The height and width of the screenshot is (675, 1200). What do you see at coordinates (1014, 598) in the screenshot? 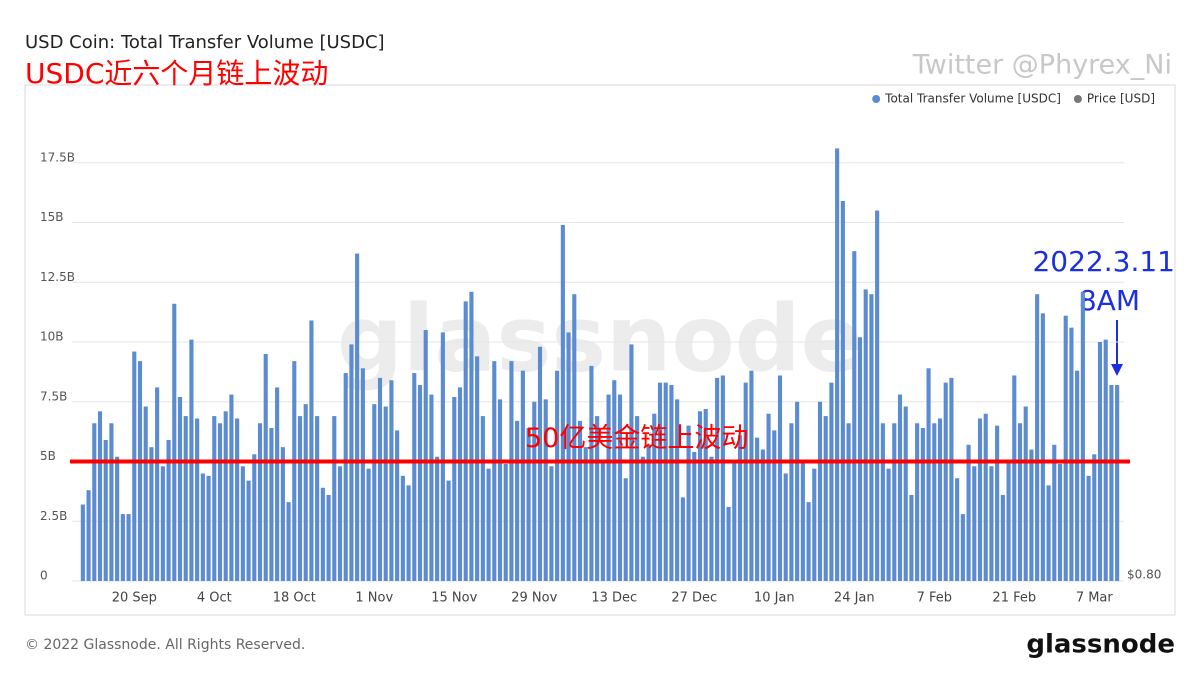
I see `x-tick-label: 21 Feb` at bounding box center [1014, 598].